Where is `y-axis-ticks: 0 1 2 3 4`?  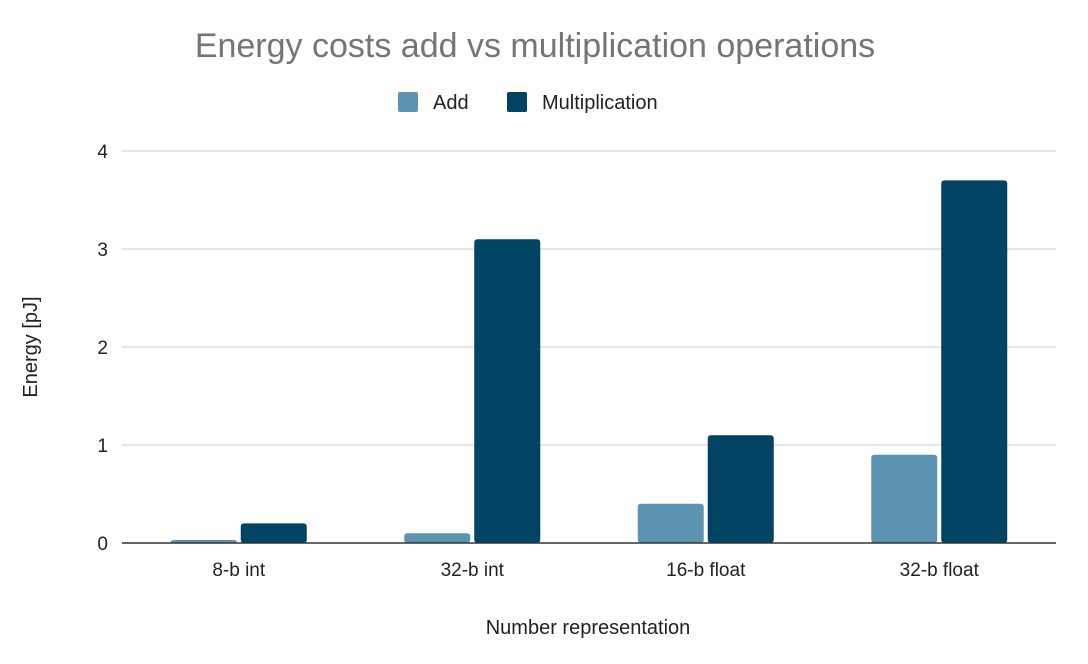 y-axis-ticks: 0 1 2 3 4 is located at coordinates (102, 348).